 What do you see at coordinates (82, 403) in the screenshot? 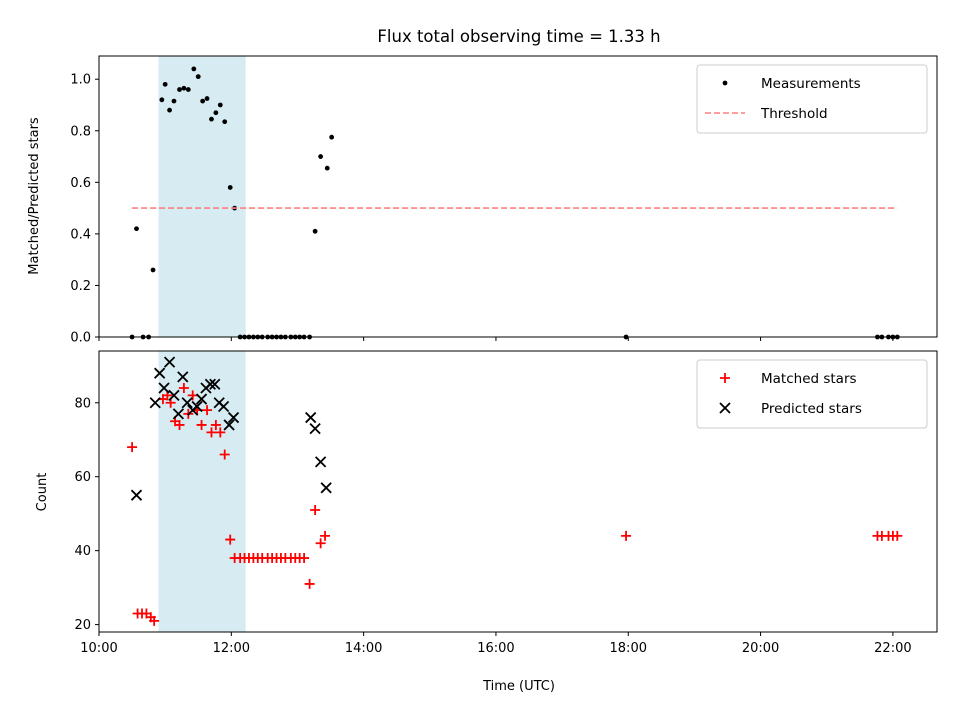
I see `y-tick-label: 80` at bounding box center [82, 403].